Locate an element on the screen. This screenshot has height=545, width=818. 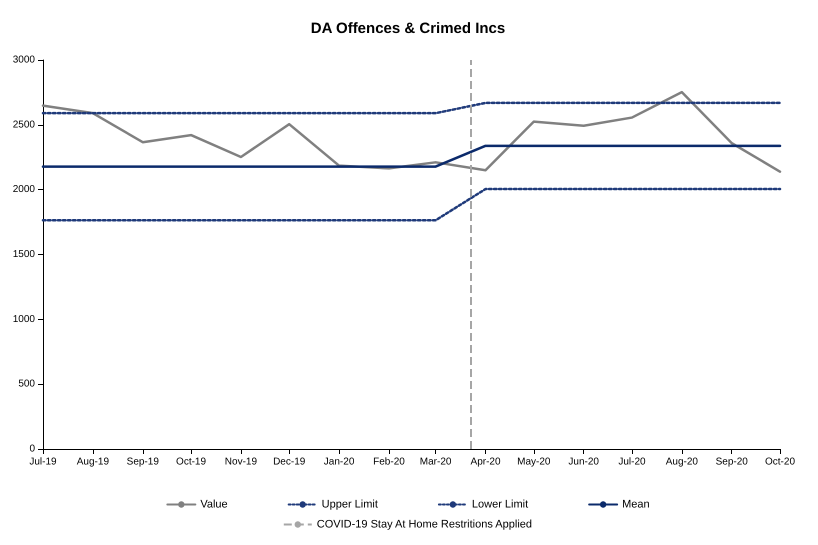
x-tick-label: Mar-20 is located at coordinates (436, 462).